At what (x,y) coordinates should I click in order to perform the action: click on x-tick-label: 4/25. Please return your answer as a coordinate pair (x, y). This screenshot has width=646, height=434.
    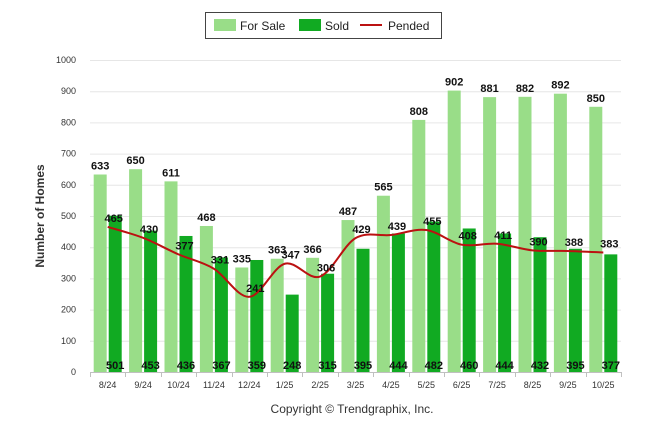
    Looking at the image, I should click on (391, 385).